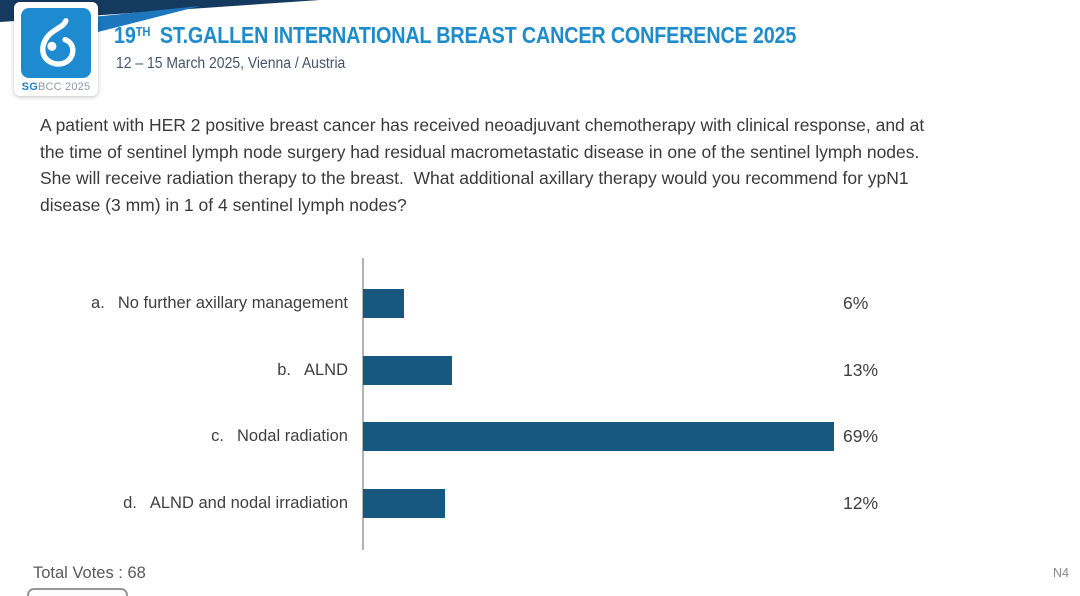 This screenshot has height=596, width=1080. Describe the element at coordinates (174, 370) in the screenshot. I see `option-label: b. ALND` at that location.